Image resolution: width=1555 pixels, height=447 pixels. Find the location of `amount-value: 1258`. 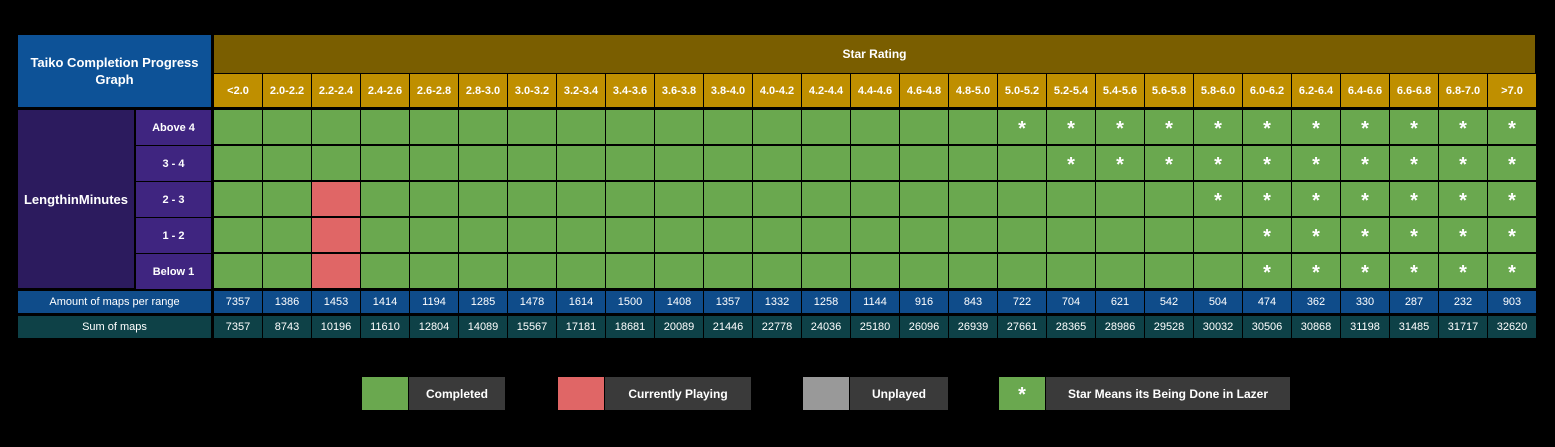

amount-value: 1258 is located at coordinates (826, 302).